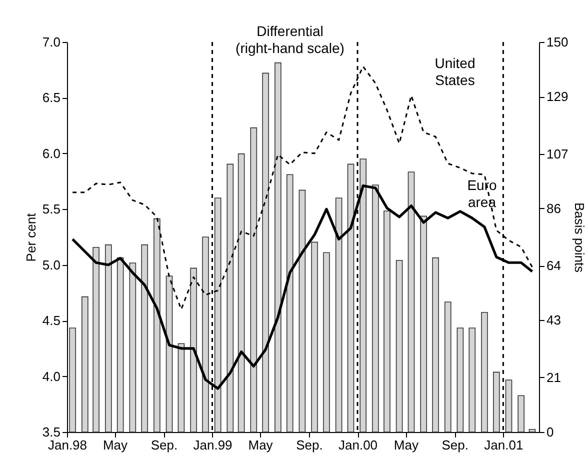 The image size is (587, 466). I want to click on x-tick-label: Jan.00, so click(358, 445).